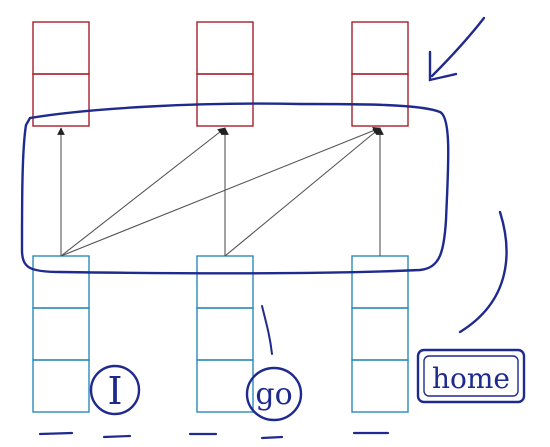  Describe the element at coordinates (483, 272) in the screenshot. I see `side-curve` at that location.